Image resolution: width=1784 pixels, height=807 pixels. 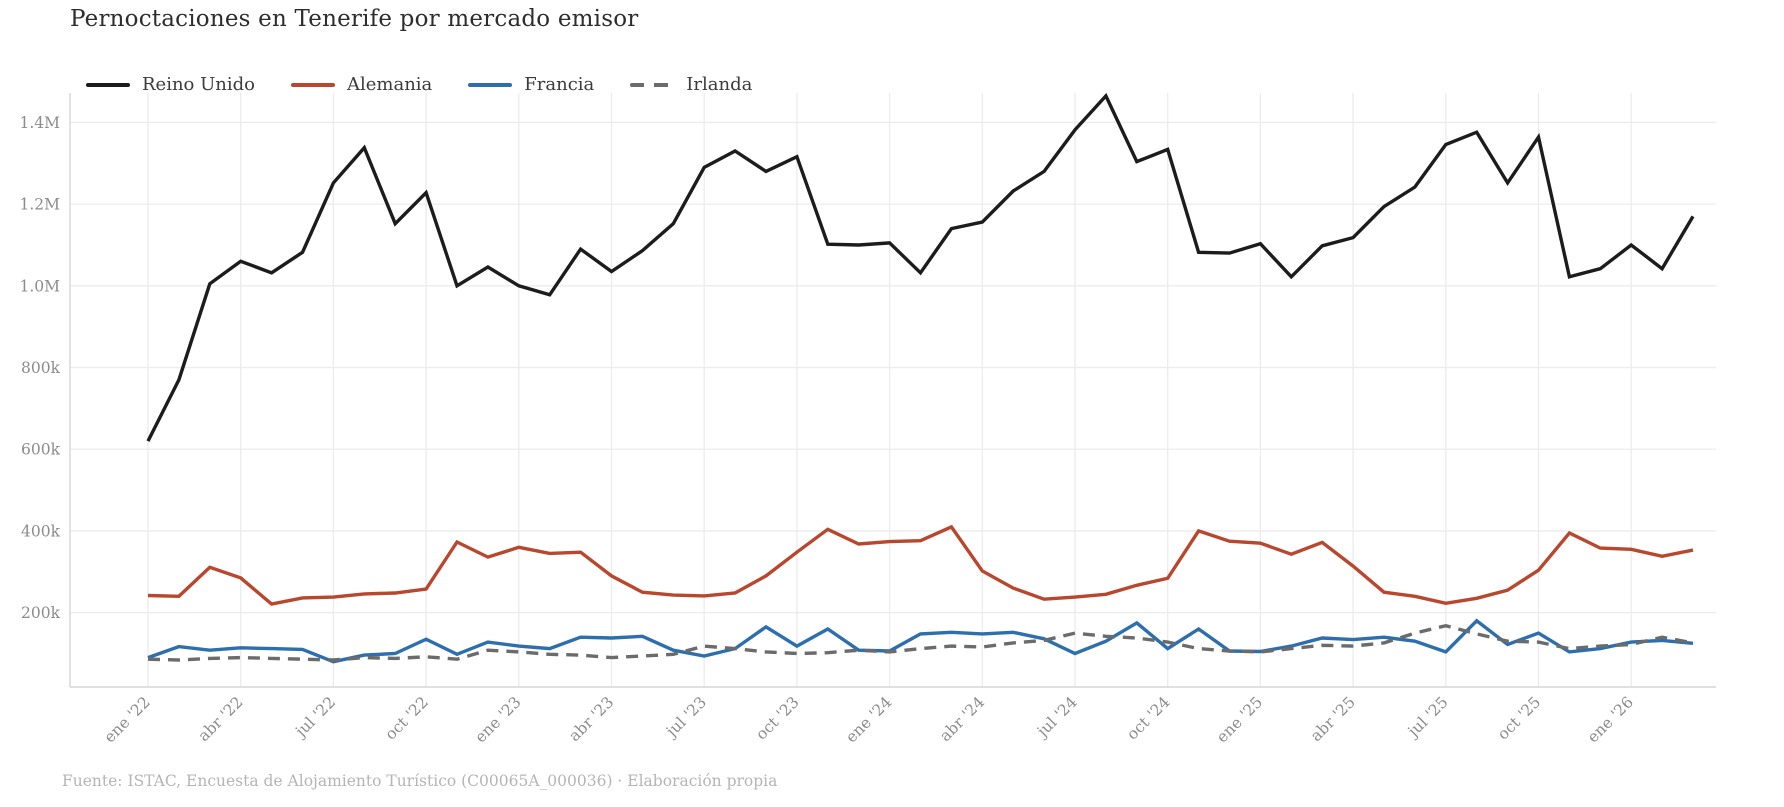 I want to click on y-tick-label: 200k, so click(x=41, y=613).